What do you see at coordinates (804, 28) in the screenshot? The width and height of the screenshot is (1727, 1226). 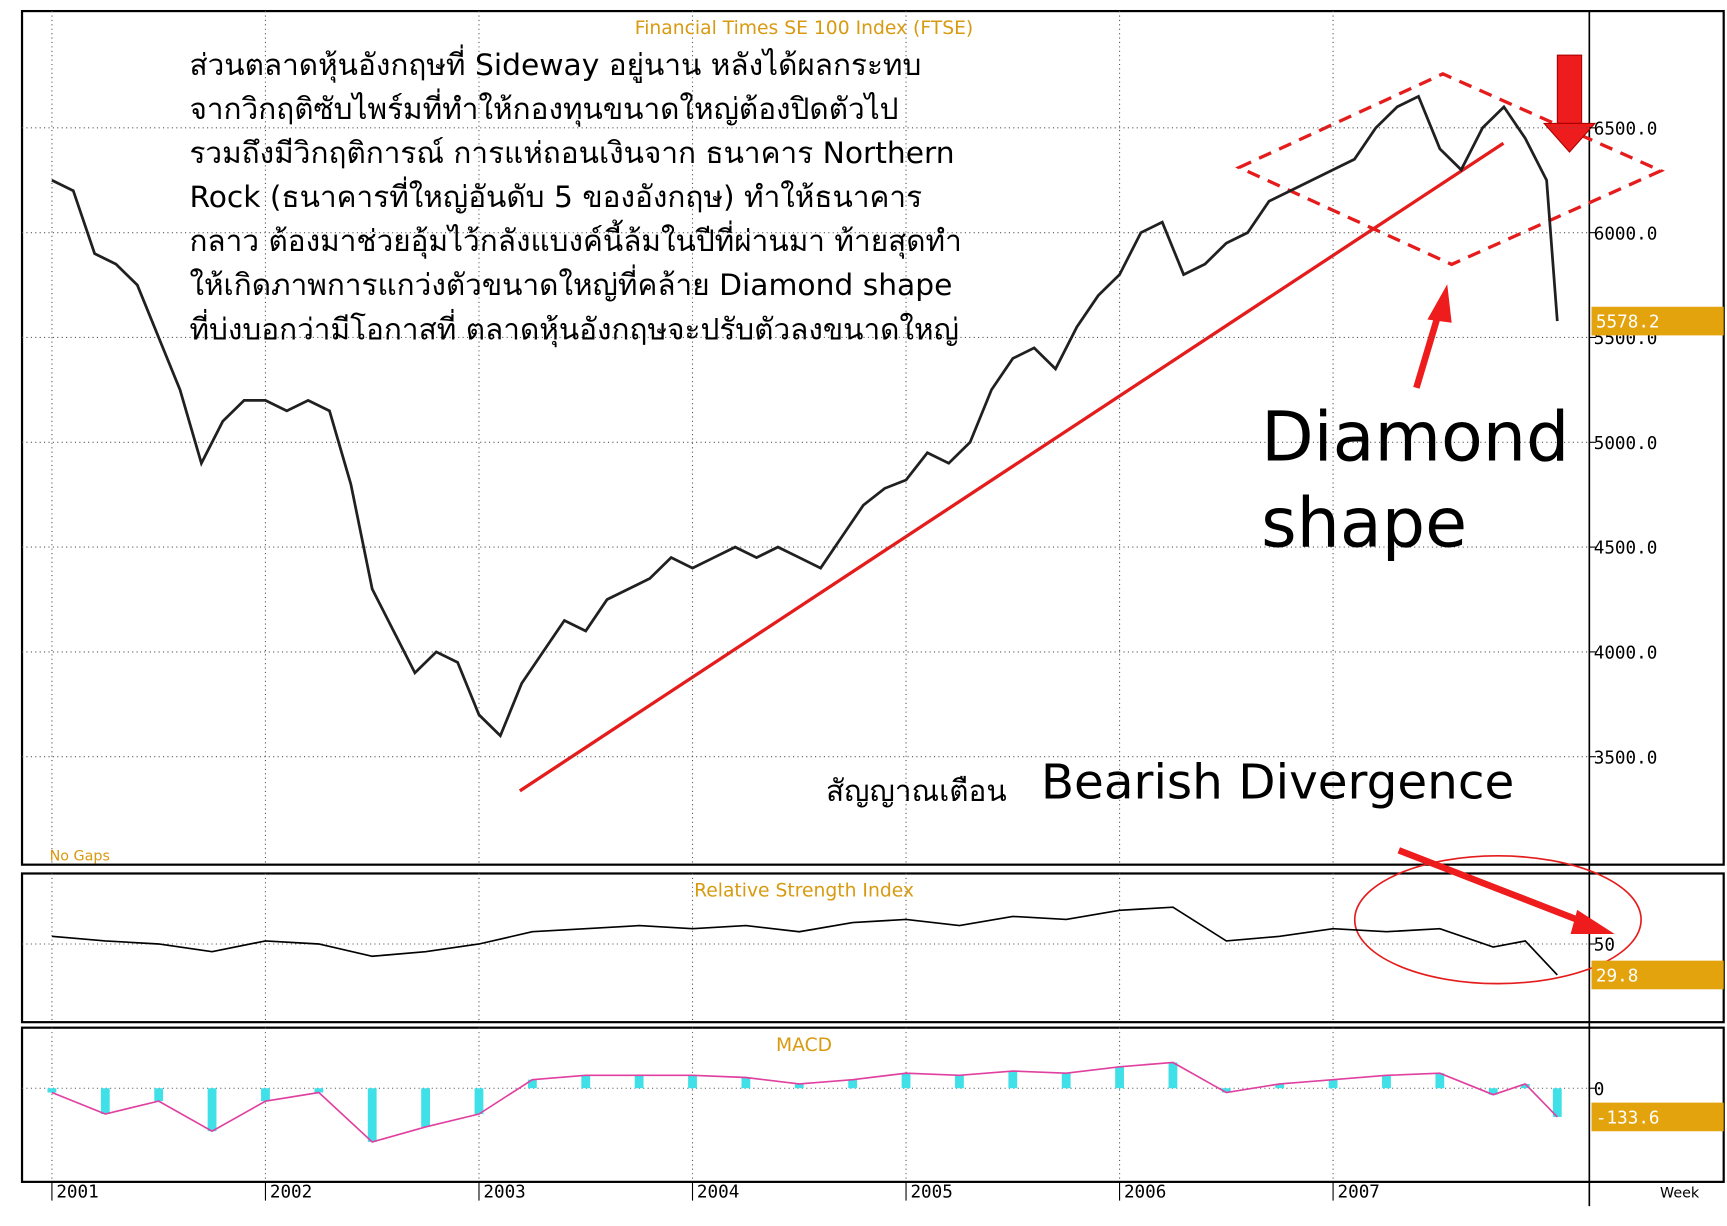 I see `panel-title: Financial Times SE 100 Index (FTSE)` at bounding box center [804, 28].